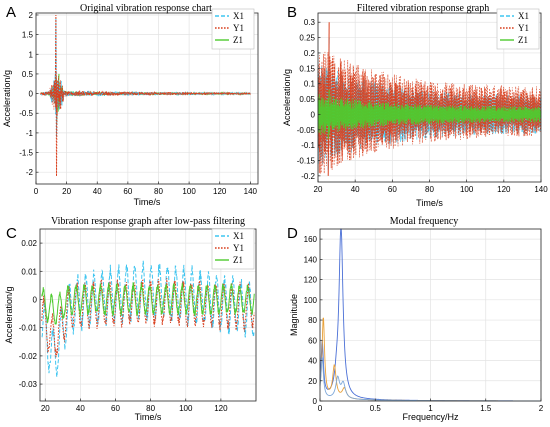 The width and height of the screenshot is (550, 427). I want to click on y-tick-label: -1.5, so click(26, 153).